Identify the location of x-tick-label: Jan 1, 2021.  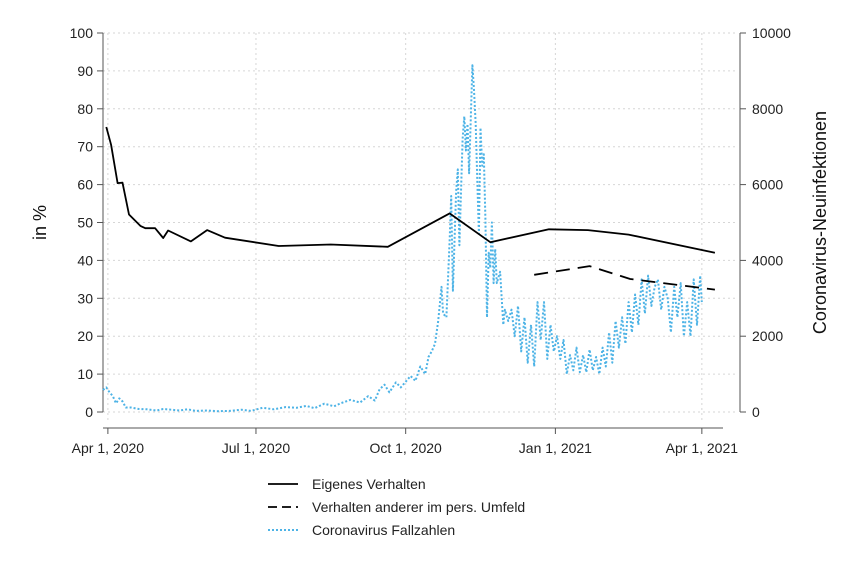
(555, 448).